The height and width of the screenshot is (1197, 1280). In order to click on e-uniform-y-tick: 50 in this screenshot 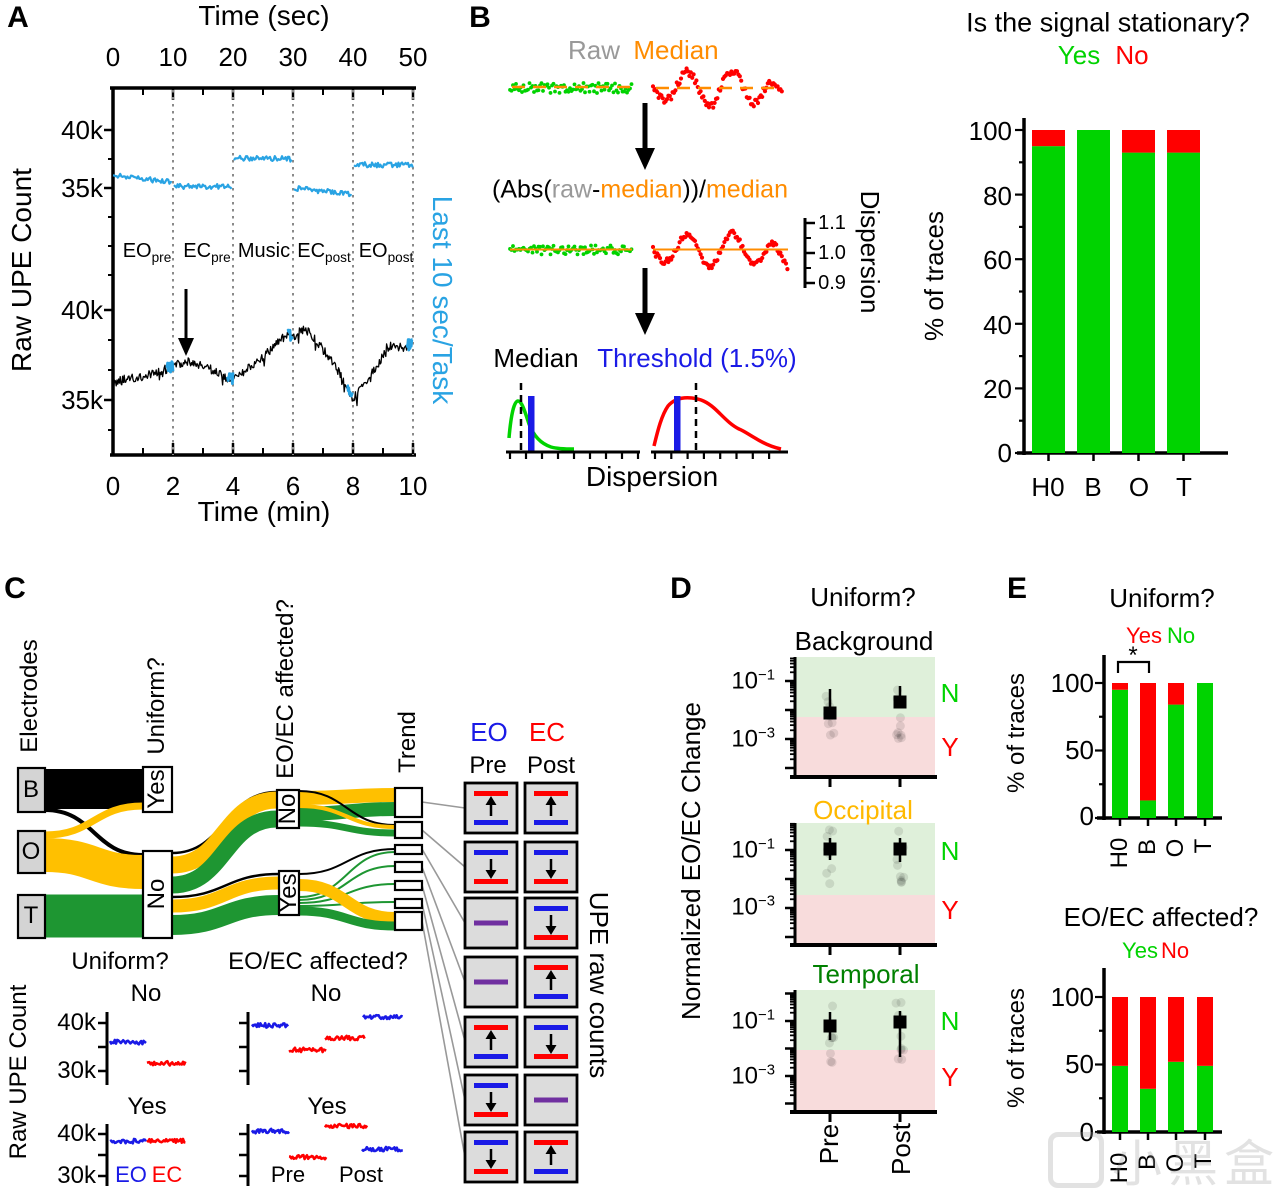, I will do `click(1079, 750)`.